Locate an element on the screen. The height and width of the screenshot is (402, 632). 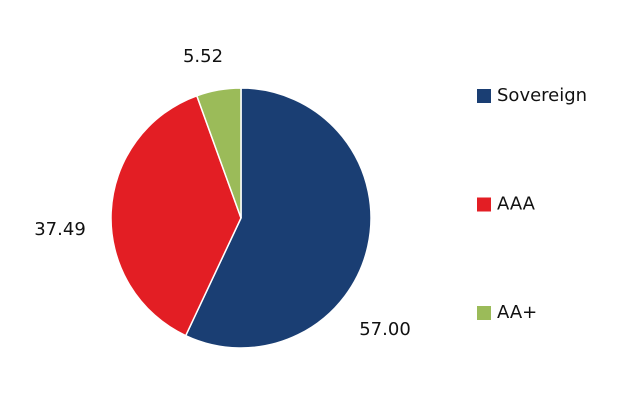
legend-label: Sovereign is located at coordinates (542, 95).